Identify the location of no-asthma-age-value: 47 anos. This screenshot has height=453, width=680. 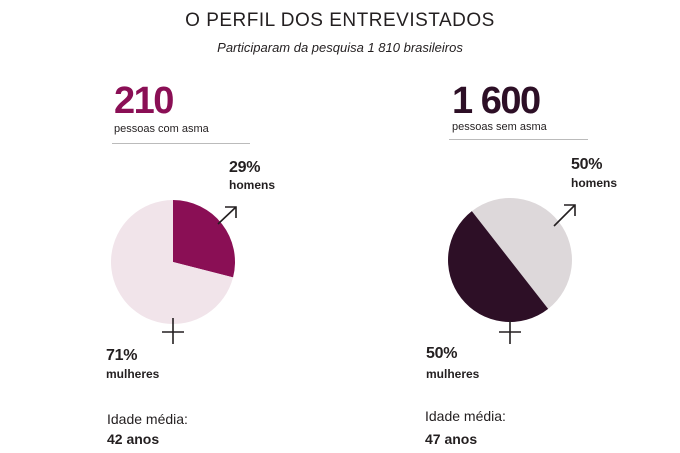
(451, 439).